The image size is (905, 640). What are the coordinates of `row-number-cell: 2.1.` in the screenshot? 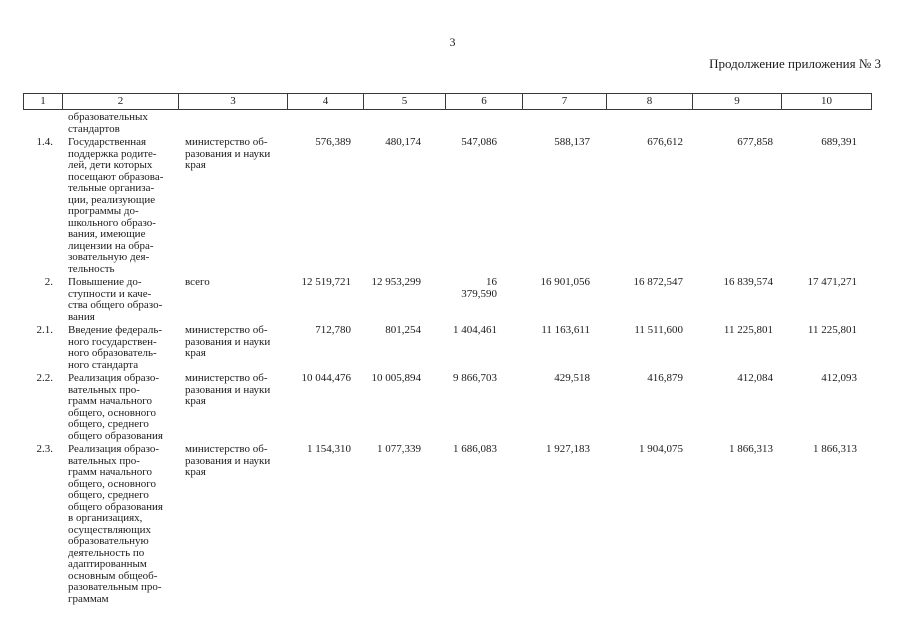 It's located at (45, 330).